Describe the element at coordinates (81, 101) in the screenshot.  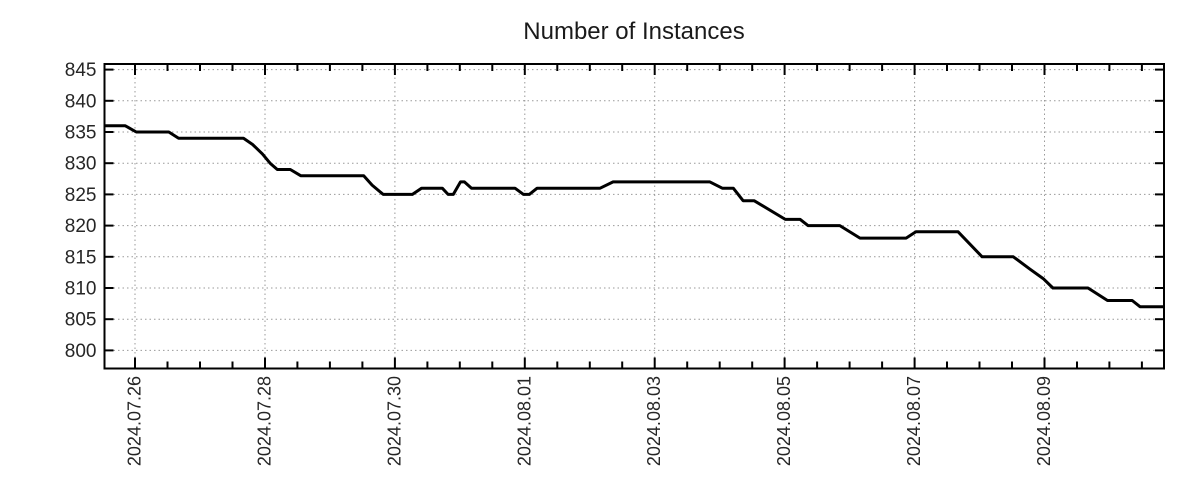
I see `y-tick-label: 840` at that location.